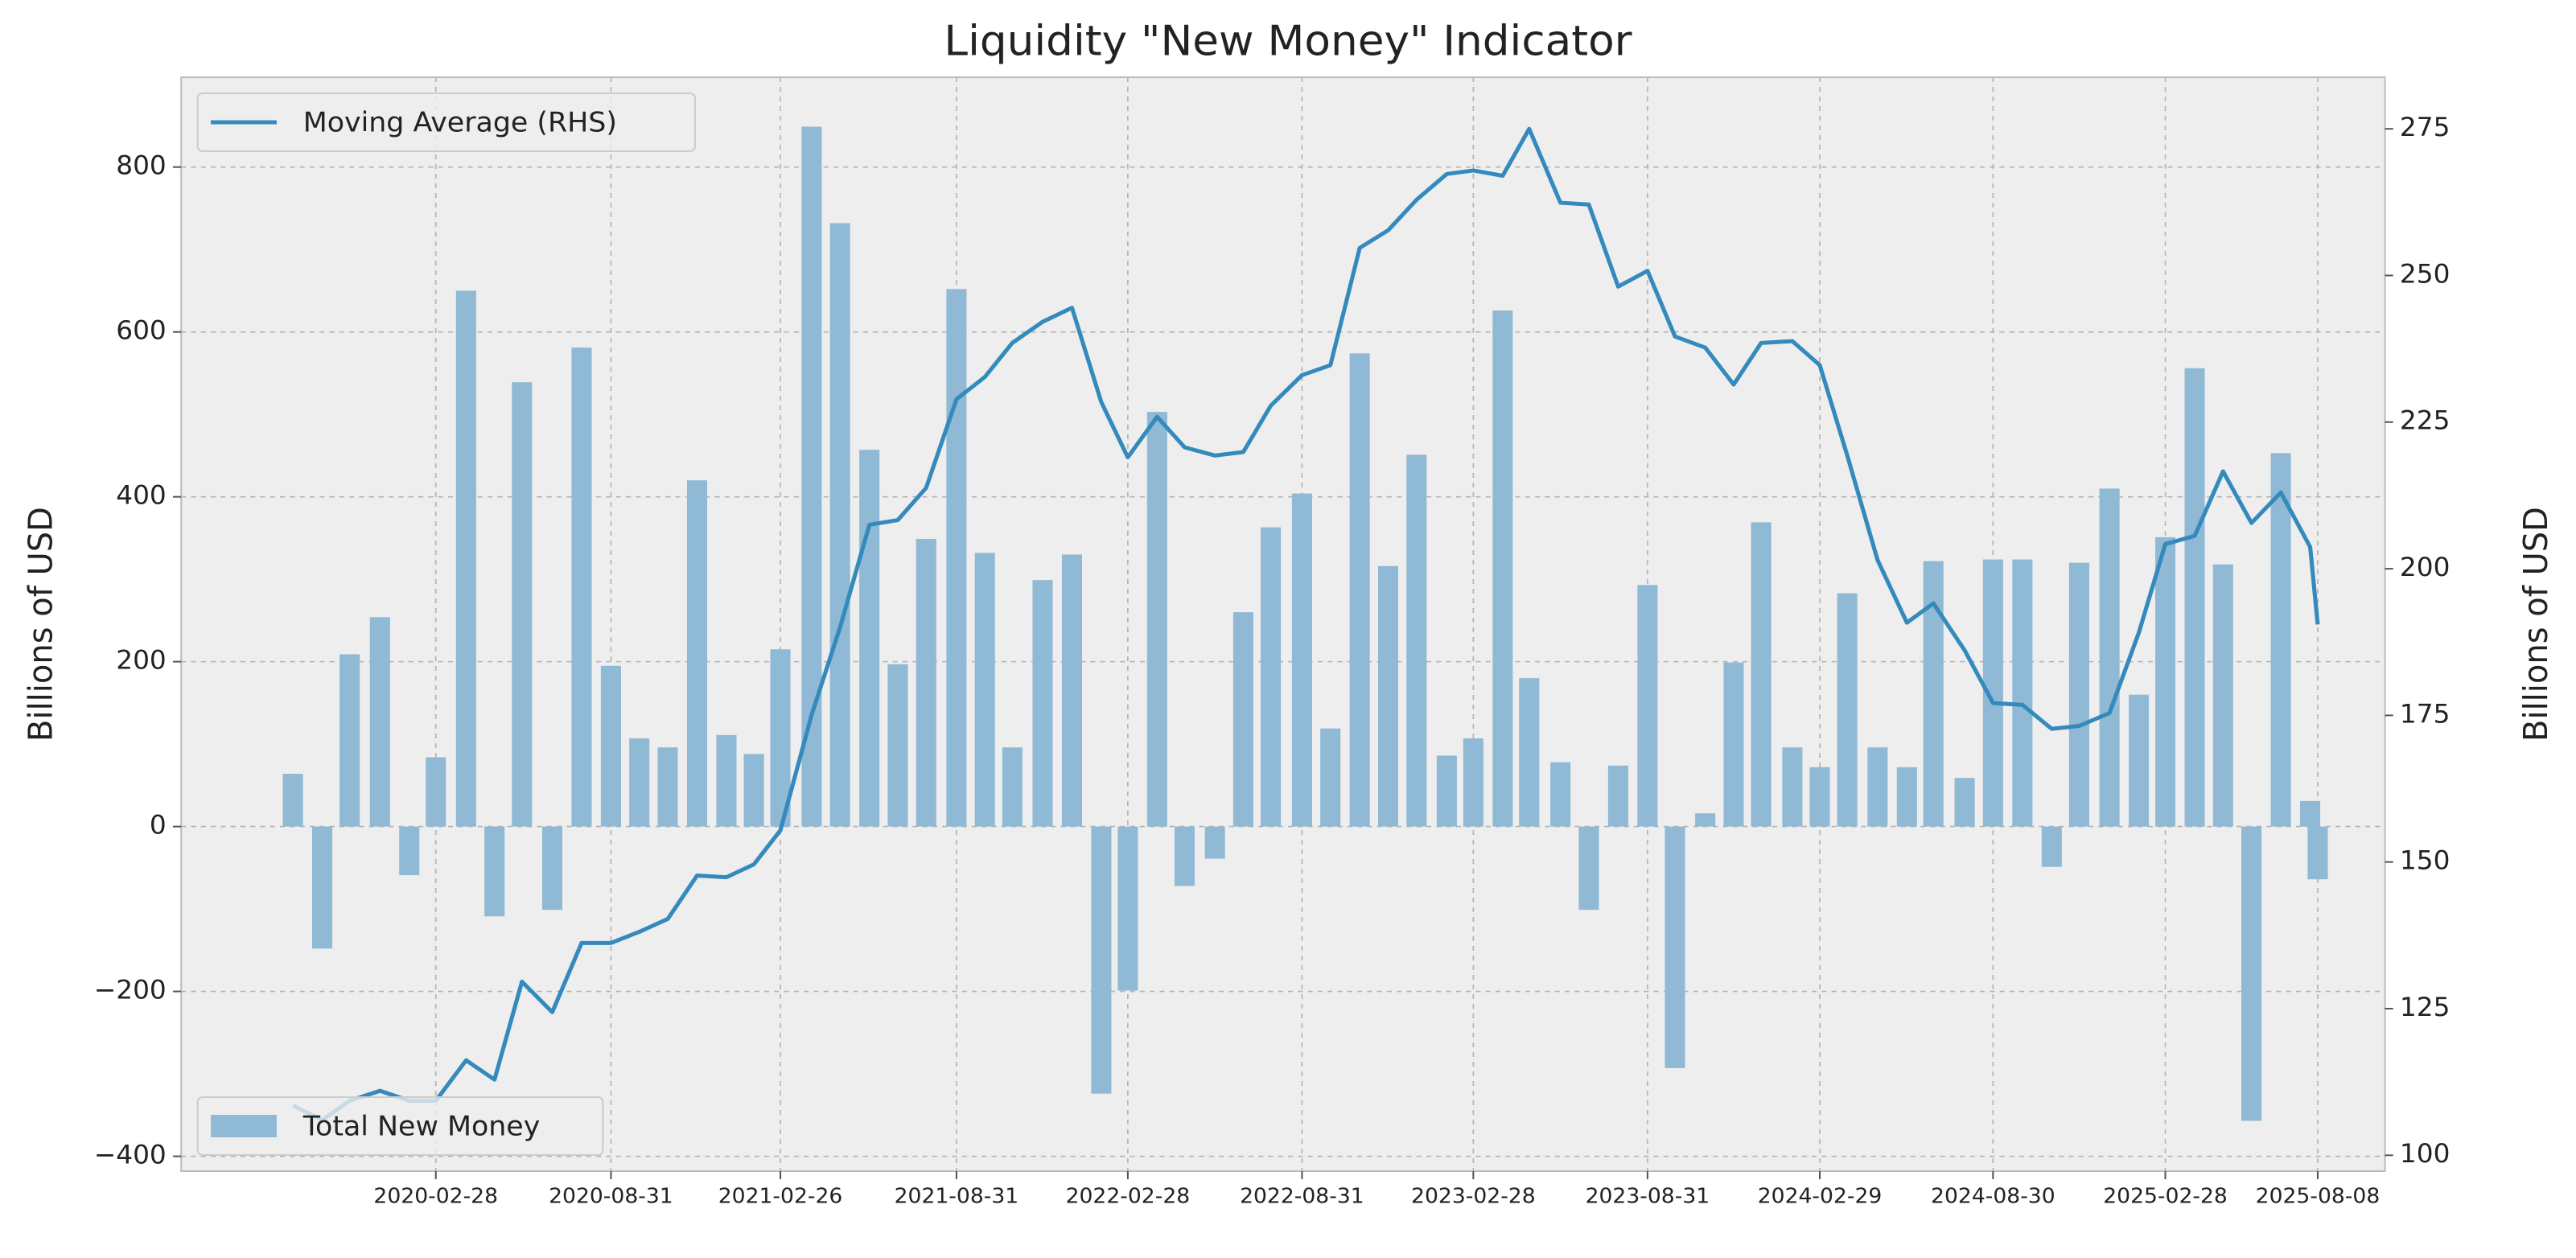  Describe the element at coordinates (2425, 420) in the screenshot. I see `y2-tick-label: 225` at that location.